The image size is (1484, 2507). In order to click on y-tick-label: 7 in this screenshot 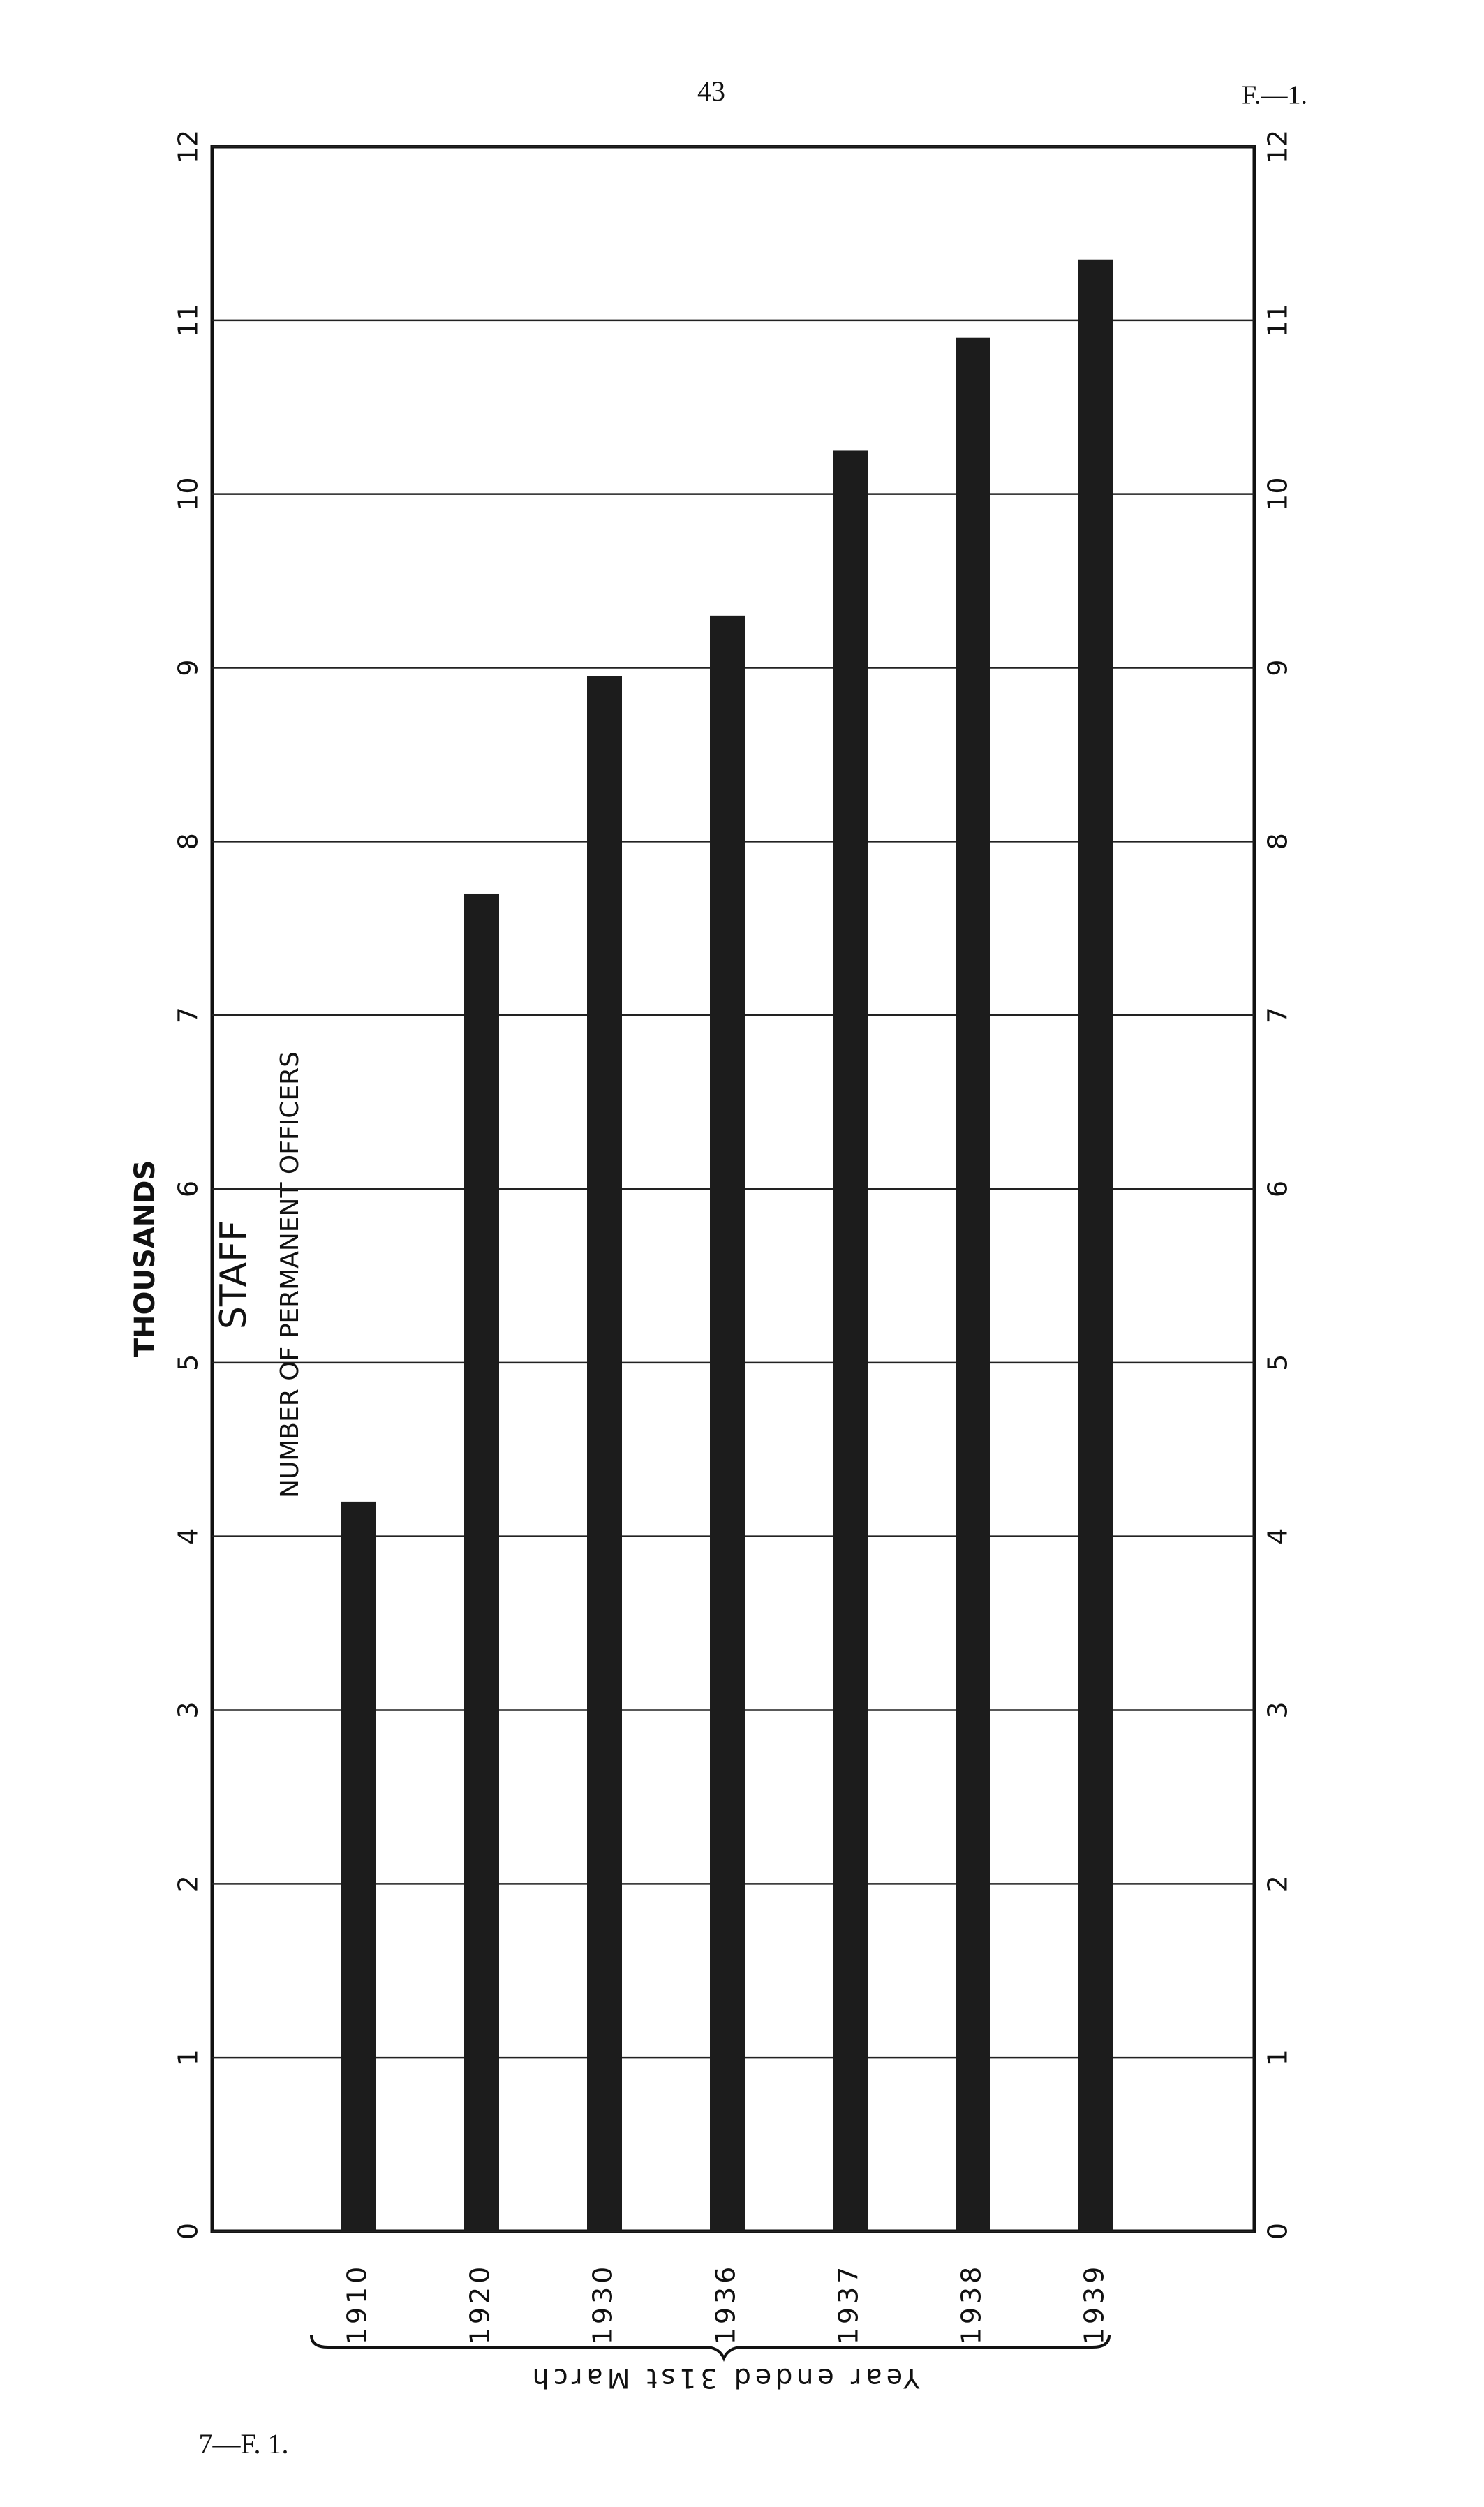, I will do `click(188, 1015)`.